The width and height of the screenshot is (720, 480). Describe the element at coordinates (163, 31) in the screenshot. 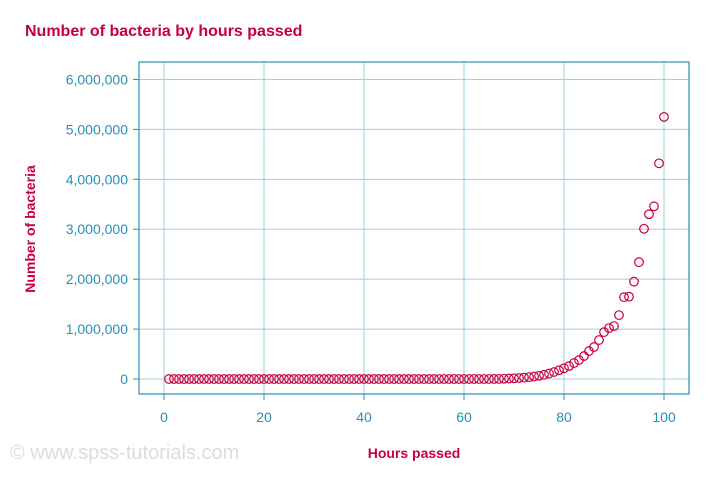

I see `chart-title: Number of bacteria by hours passed` at that location.